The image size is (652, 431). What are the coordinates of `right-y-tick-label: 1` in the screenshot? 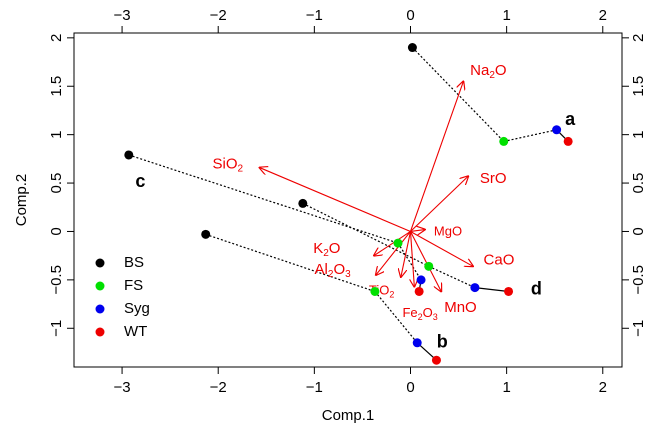 It's located at (638, 134).